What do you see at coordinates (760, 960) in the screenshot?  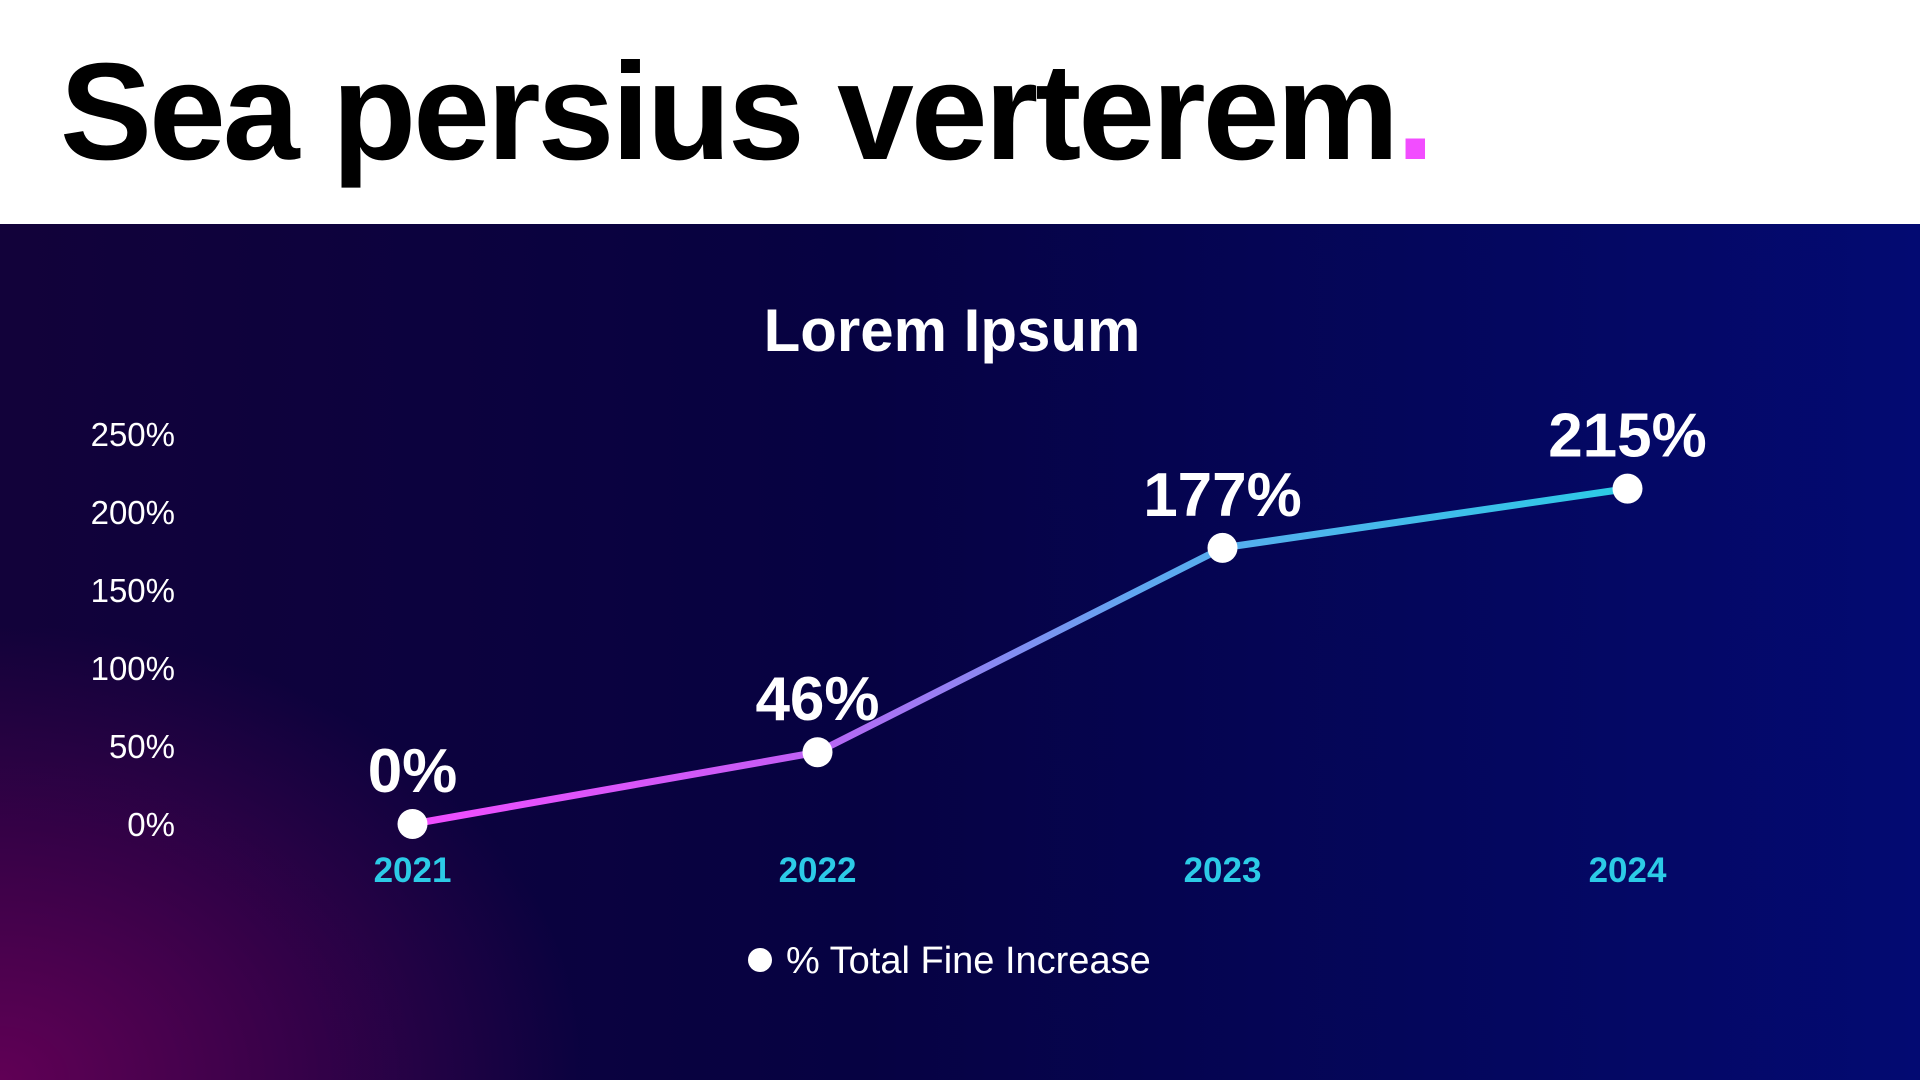 I see `legend-marker` at bounding box center [760, 960].